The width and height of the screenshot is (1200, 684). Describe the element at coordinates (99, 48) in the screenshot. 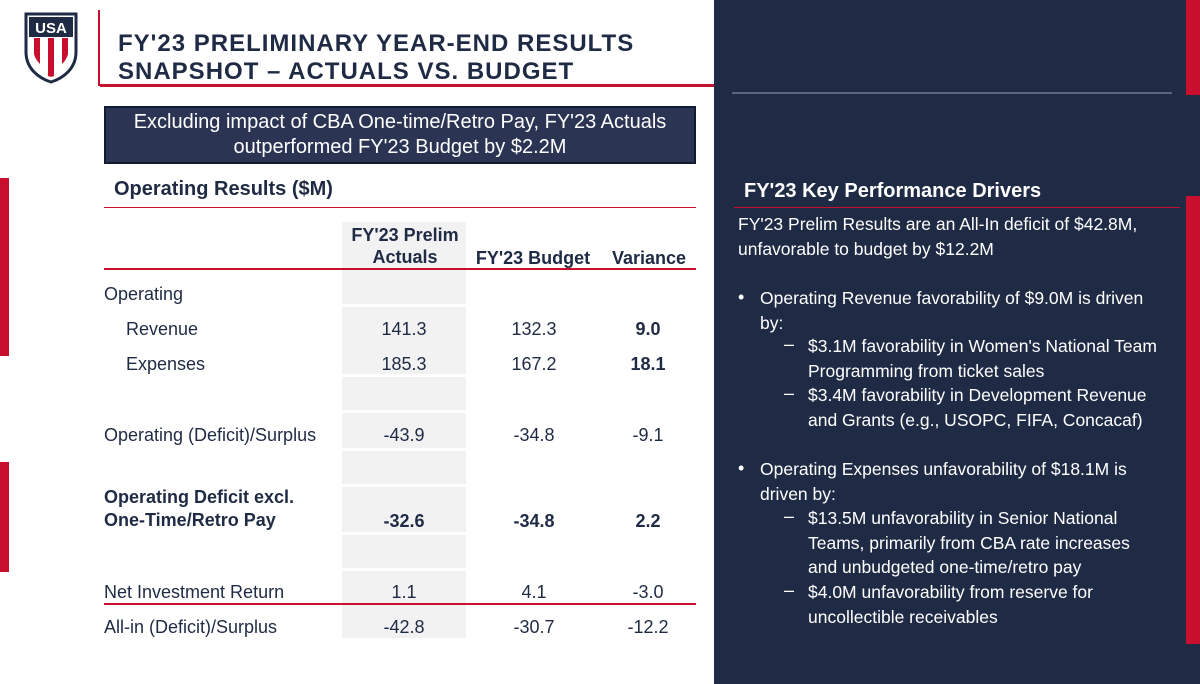

I see `title-divider` at that location.